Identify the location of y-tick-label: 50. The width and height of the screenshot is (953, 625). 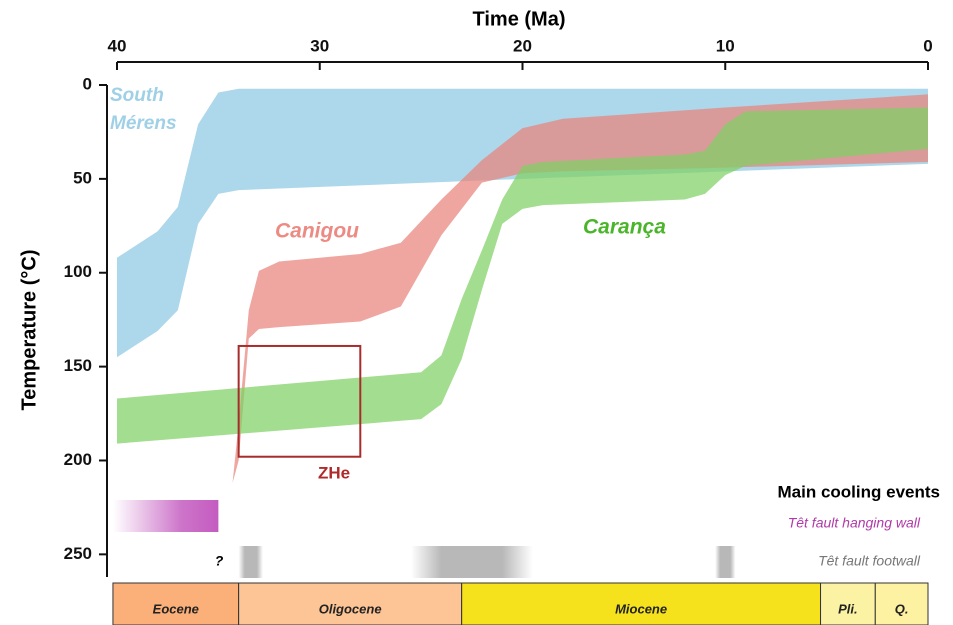
(82, 177).